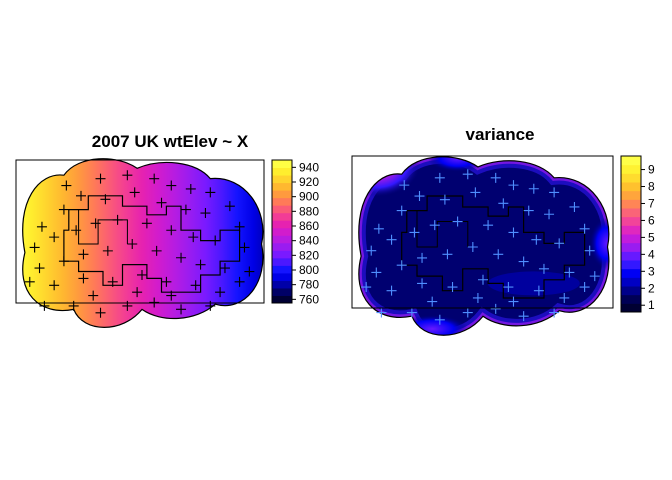  What do you see at coordinates (309, 299) in the screenshot?
I see `left-colorbar-tick-label: 760` at bounding box center [309, 299].